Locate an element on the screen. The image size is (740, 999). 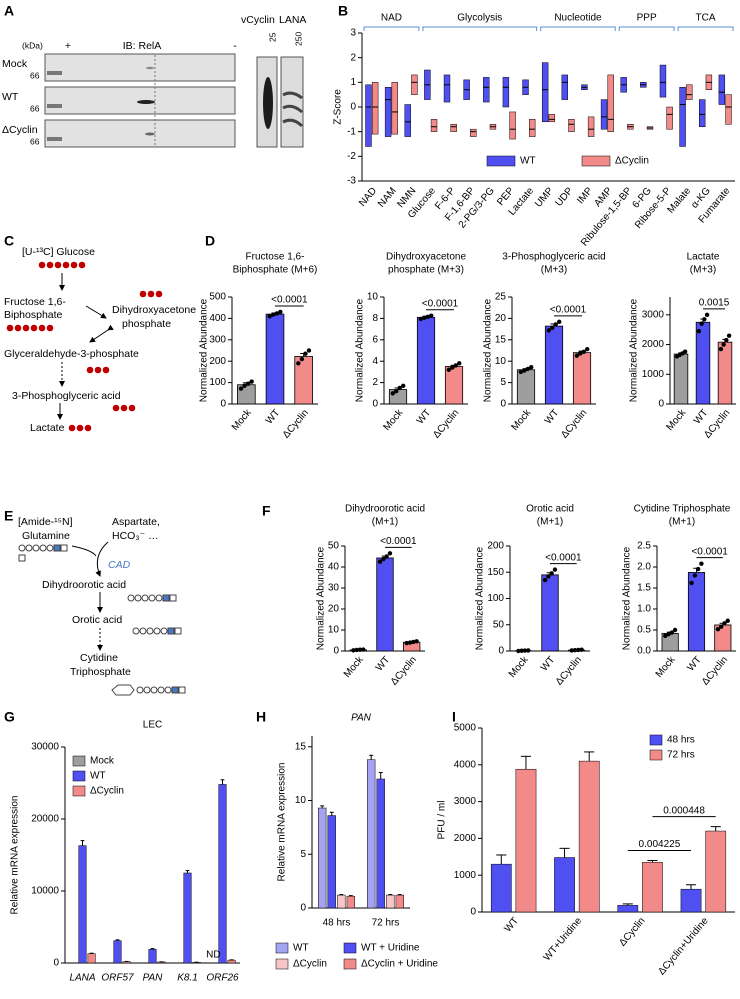
y-tick-label: 5000 is located at coordinates (465, 728).